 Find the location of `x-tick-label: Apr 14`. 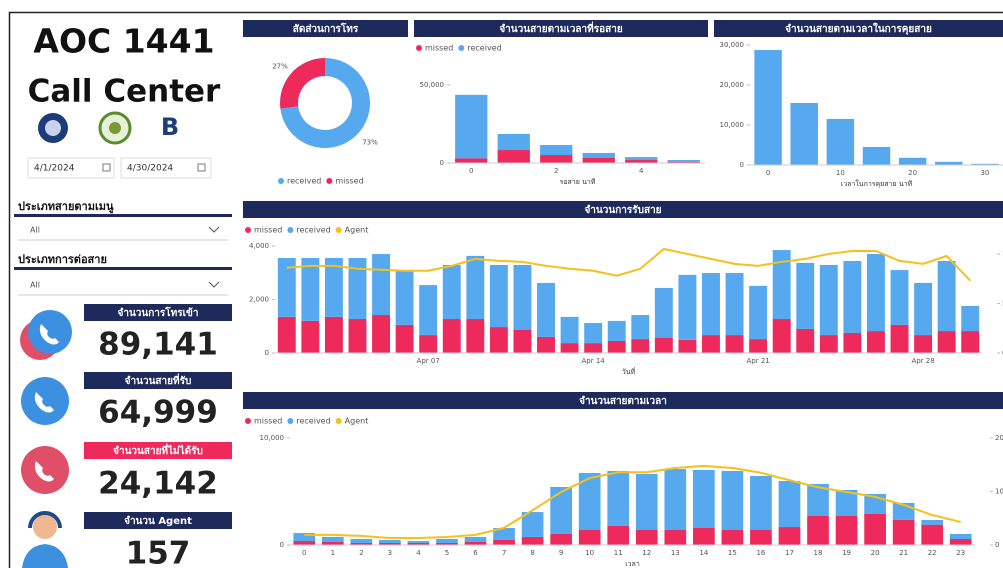

x-tick-label: Apr 14 is located at coordinates (594, 361).